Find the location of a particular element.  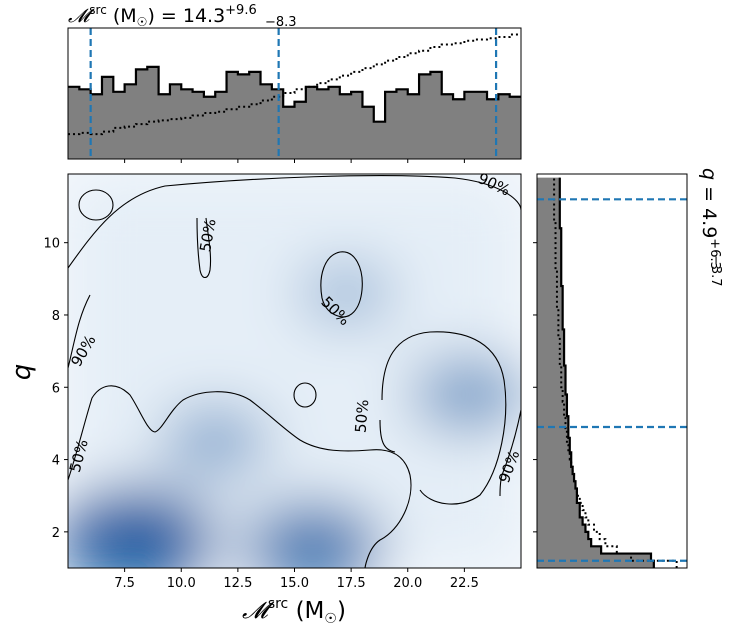

q-title-lower: −3.7 is located at coordinates (715, 271).